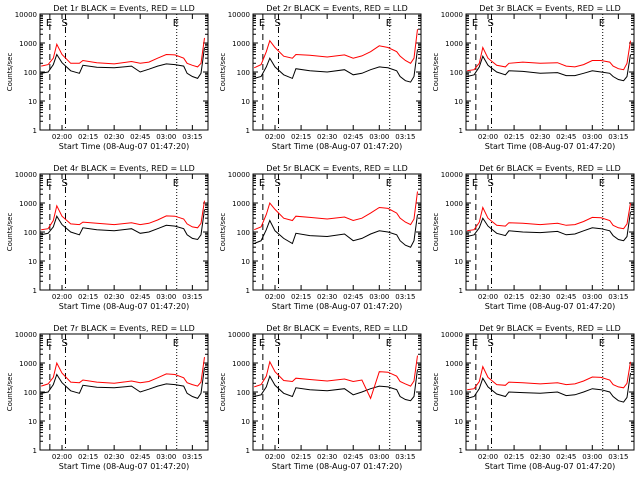 Image resolution: width=640 pixels, height=480 pixels. Describe the element at coordinates (124, 168) in the screenshot. I see `panel-title: Det 4r BLACK = Events, RED = LLD` at that location.